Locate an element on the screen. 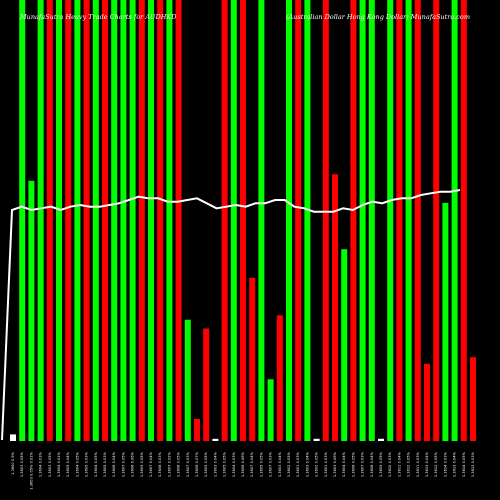 Image resolution: width=500 pixels, height=500 pixels. x-tick-label: 1.3603 0.06% is located at coordinates (335, 464).